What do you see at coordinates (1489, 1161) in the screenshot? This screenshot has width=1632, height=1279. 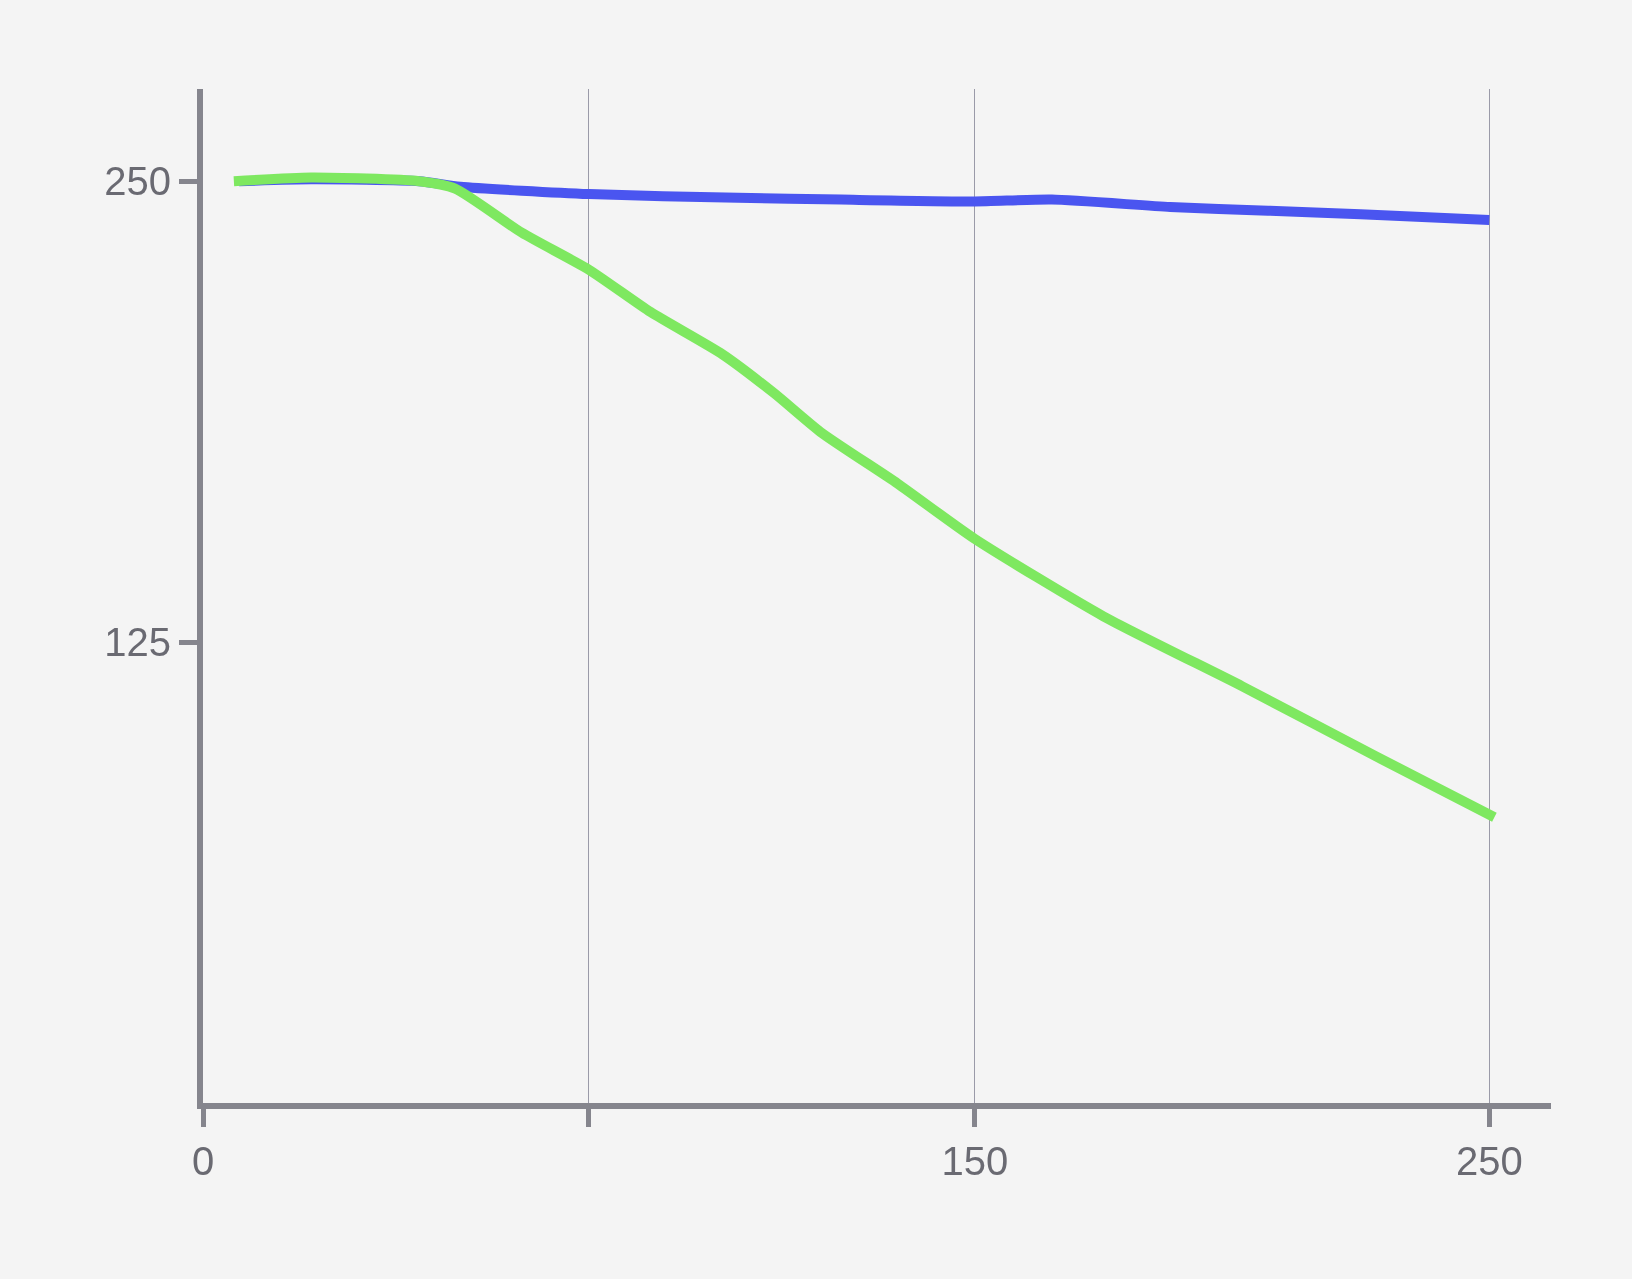 I see `x-tick-label: 250` at bounding box center [1489, 1161].